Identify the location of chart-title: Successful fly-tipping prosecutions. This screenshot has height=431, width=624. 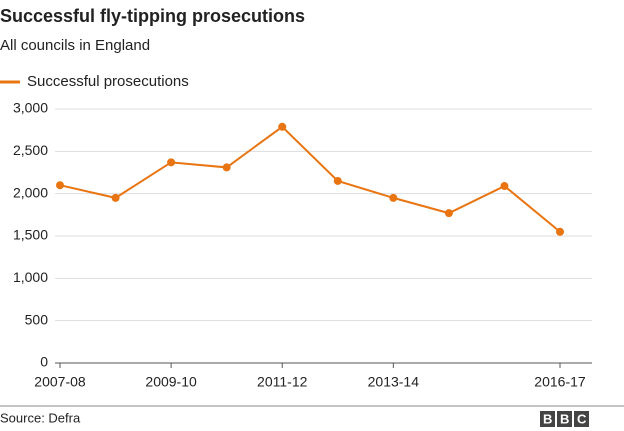
(152, 16).